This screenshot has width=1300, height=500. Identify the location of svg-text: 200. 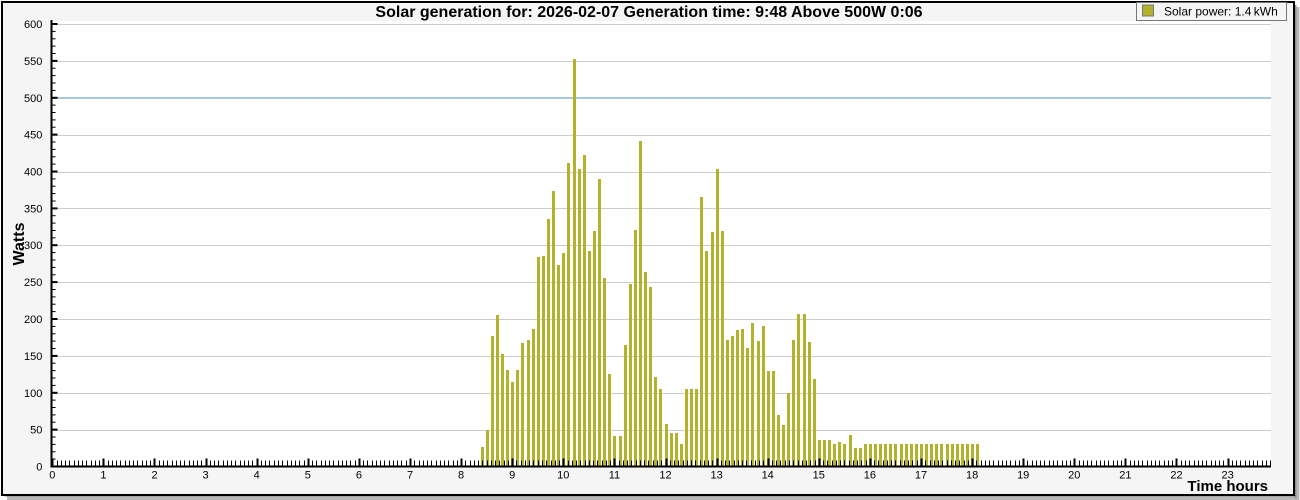
(33, 320).